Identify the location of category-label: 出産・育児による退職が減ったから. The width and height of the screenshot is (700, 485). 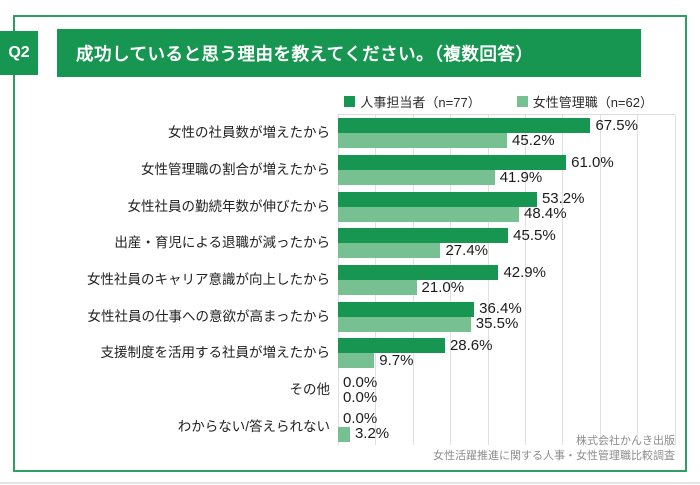
(222, 243).